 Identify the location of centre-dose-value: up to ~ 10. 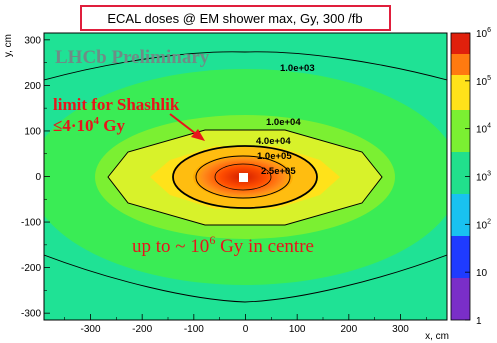
(170, 246).